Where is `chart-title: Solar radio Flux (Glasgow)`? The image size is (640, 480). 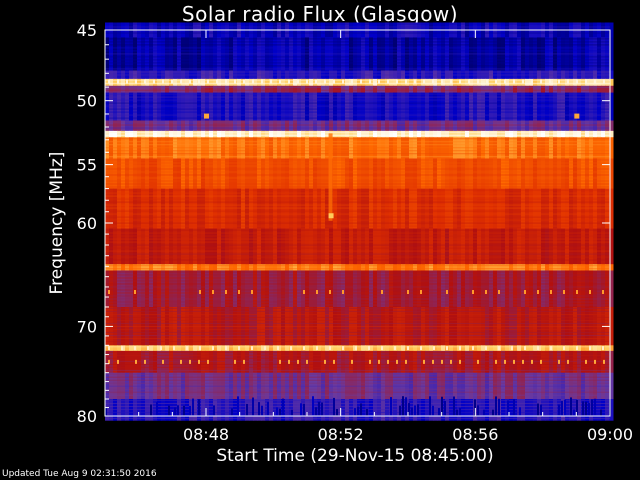
chart-title: Solar radio Flux (Glasgow) is located at coordinates (320, 14).